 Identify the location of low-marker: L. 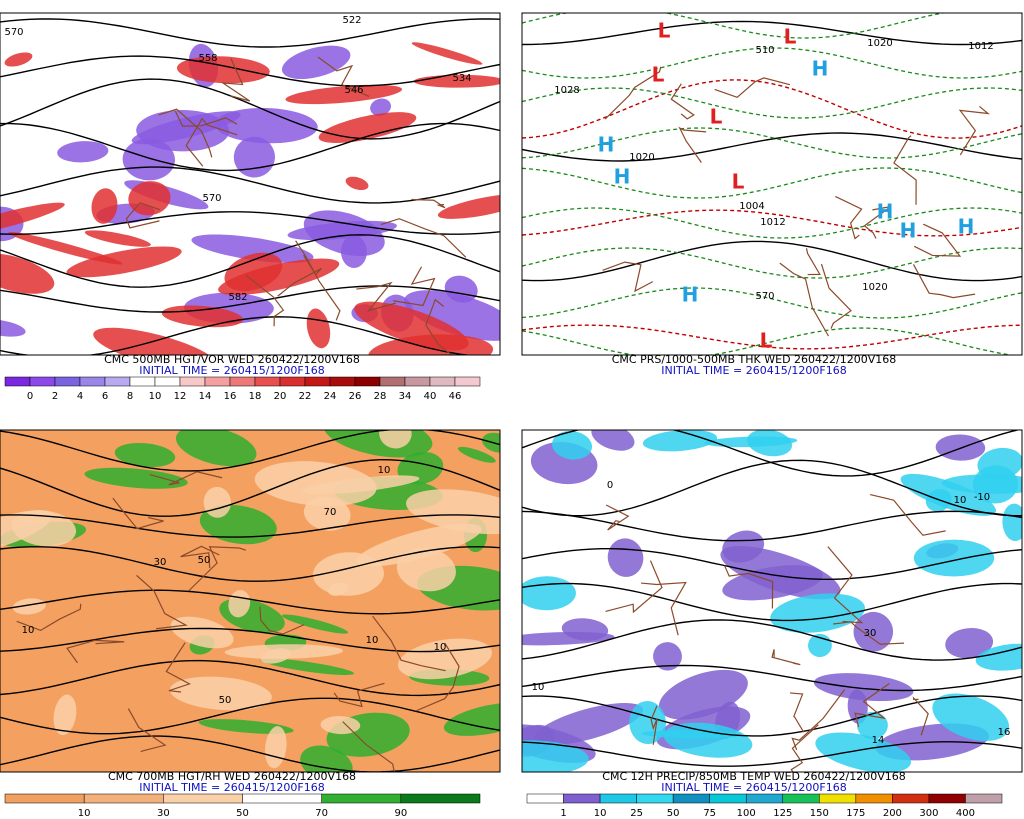
(664, 31).